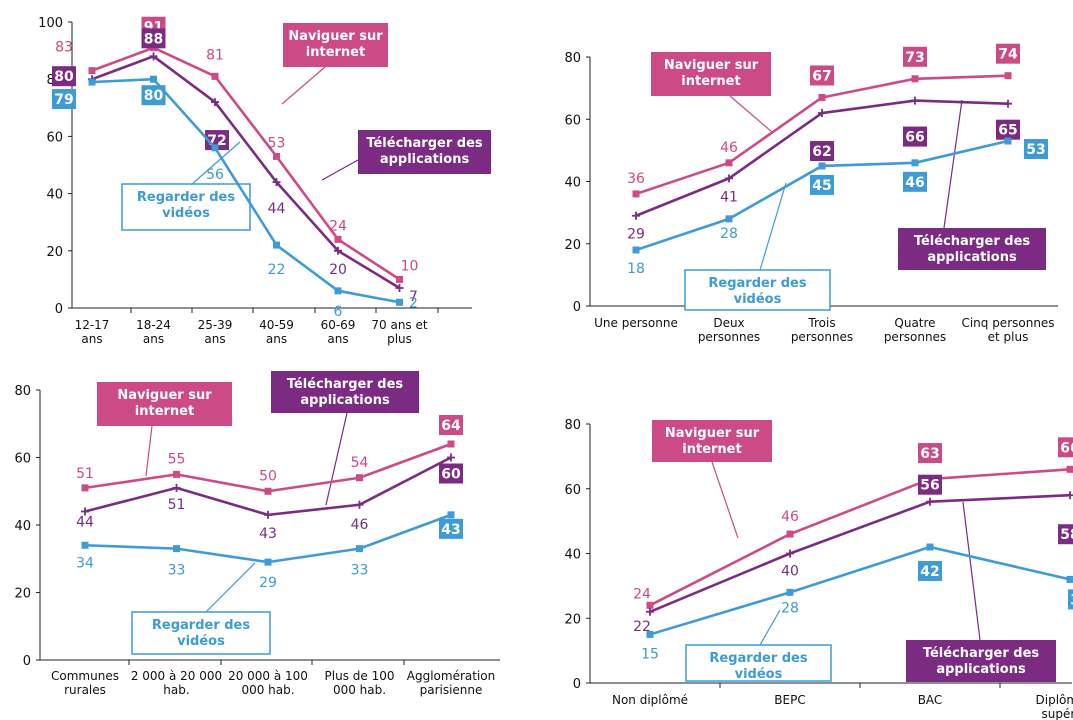 This screenshot has height=720, width=1073. What do you see at coordinates (650, 654) in the screenshot?
I see `data-label: 15` at bounding box center [650, 654].